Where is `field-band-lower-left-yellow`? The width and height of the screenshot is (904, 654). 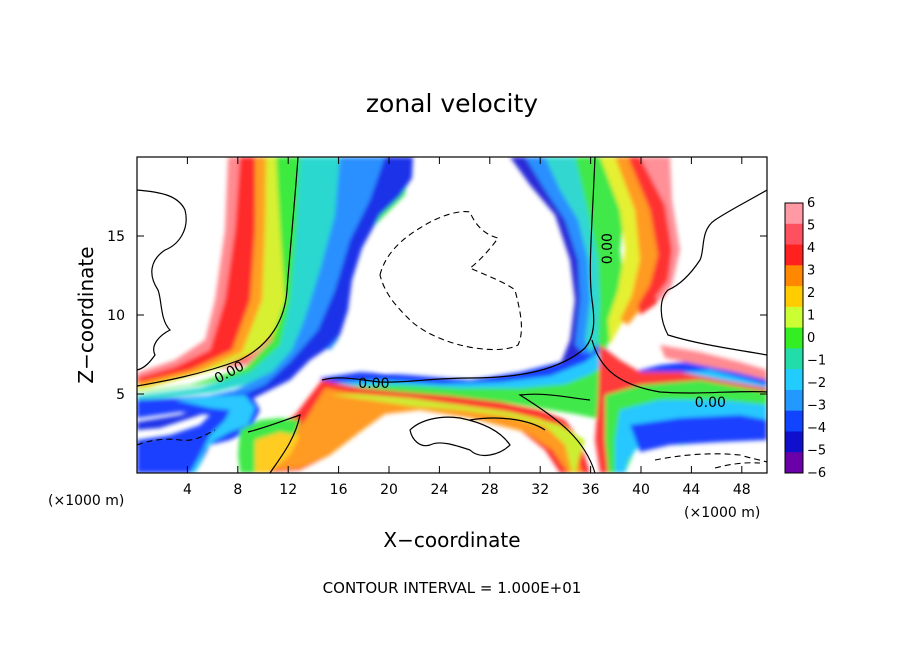 field-band-lower-left-yellow is located at coordinates (277, 452).